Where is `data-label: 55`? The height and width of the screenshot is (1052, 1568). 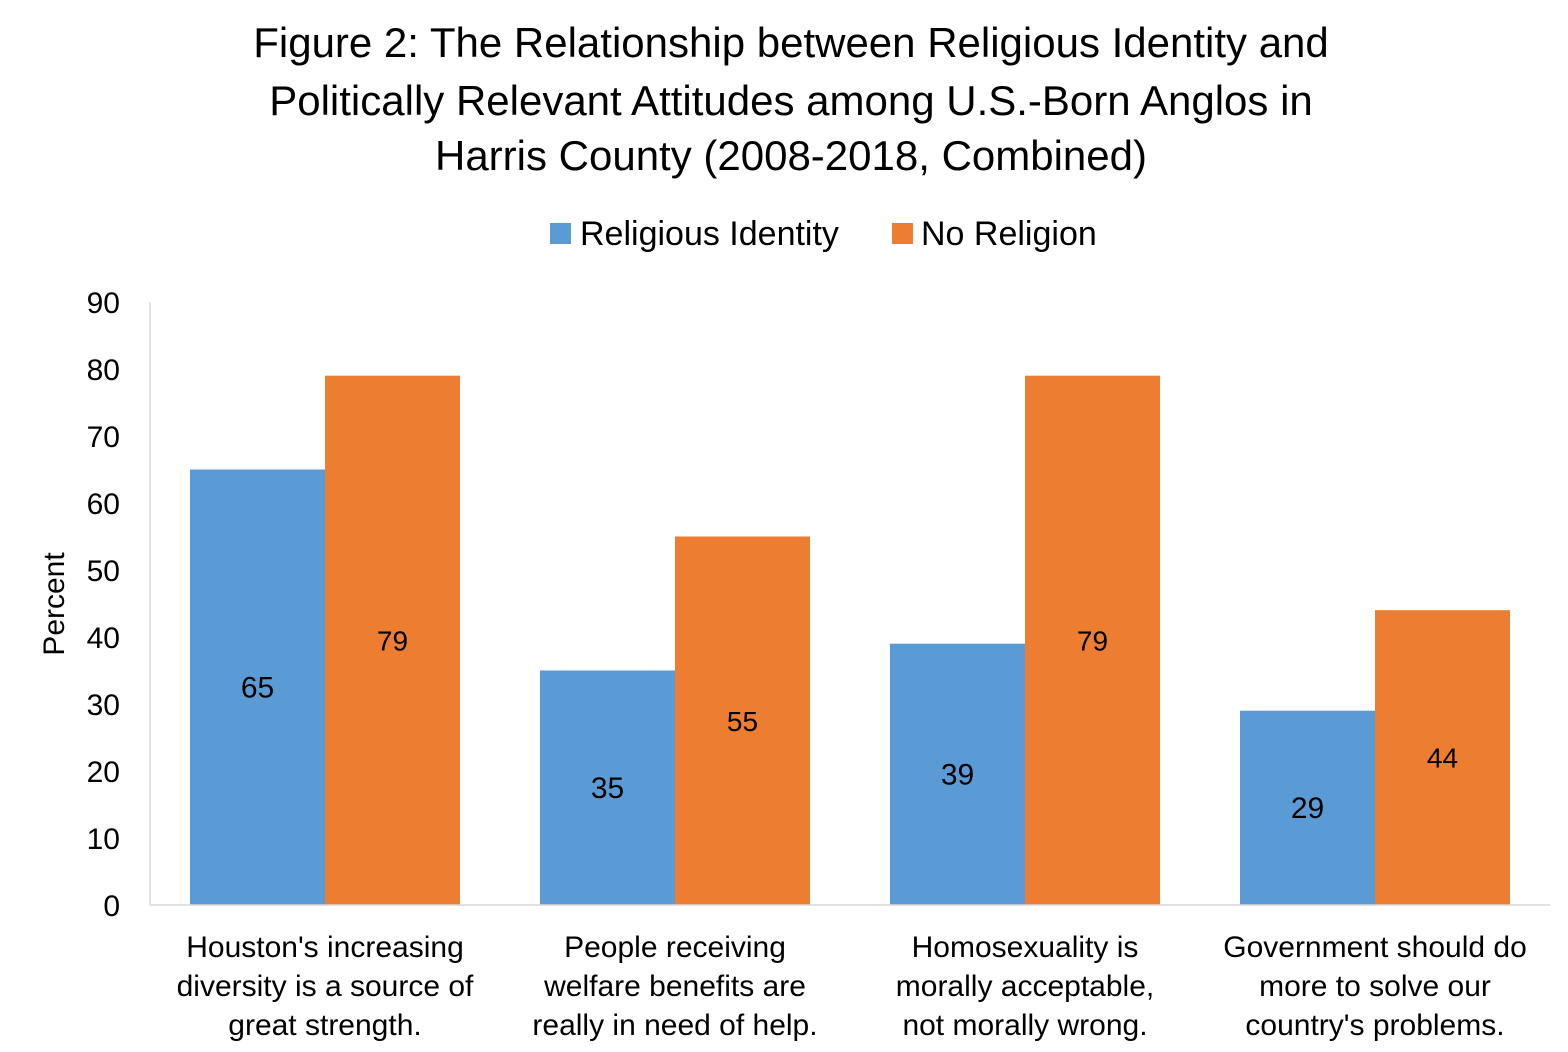
data-label: 55 is located at coordinates (742, 721).